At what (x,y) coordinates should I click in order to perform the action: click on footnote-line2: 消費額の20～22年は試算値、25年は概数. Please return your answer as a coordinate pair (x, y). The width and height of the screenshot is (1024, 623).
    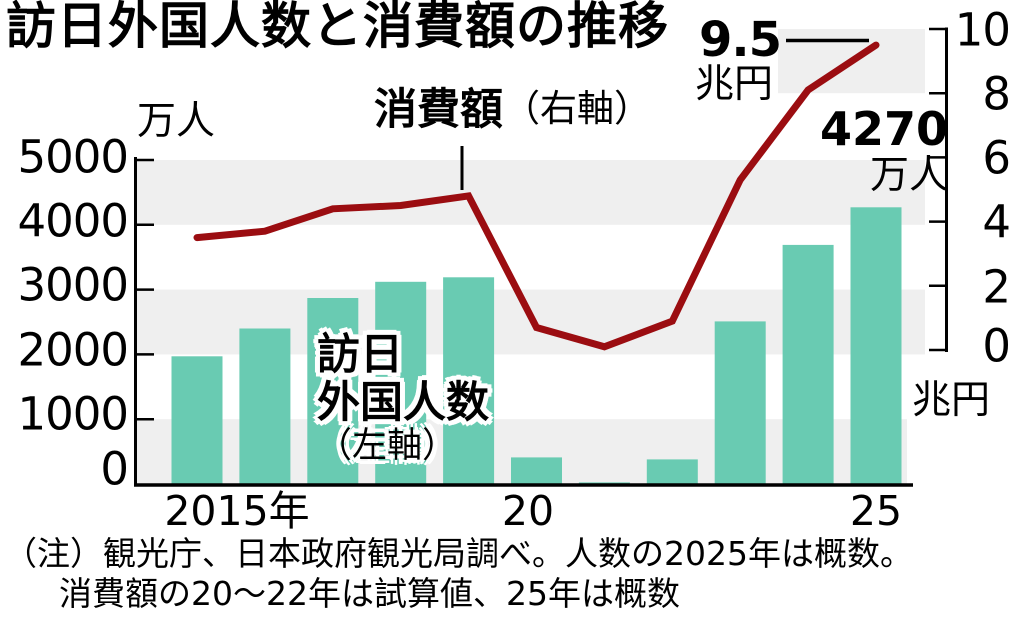
    Looking at the image, I should click on (369, 593).